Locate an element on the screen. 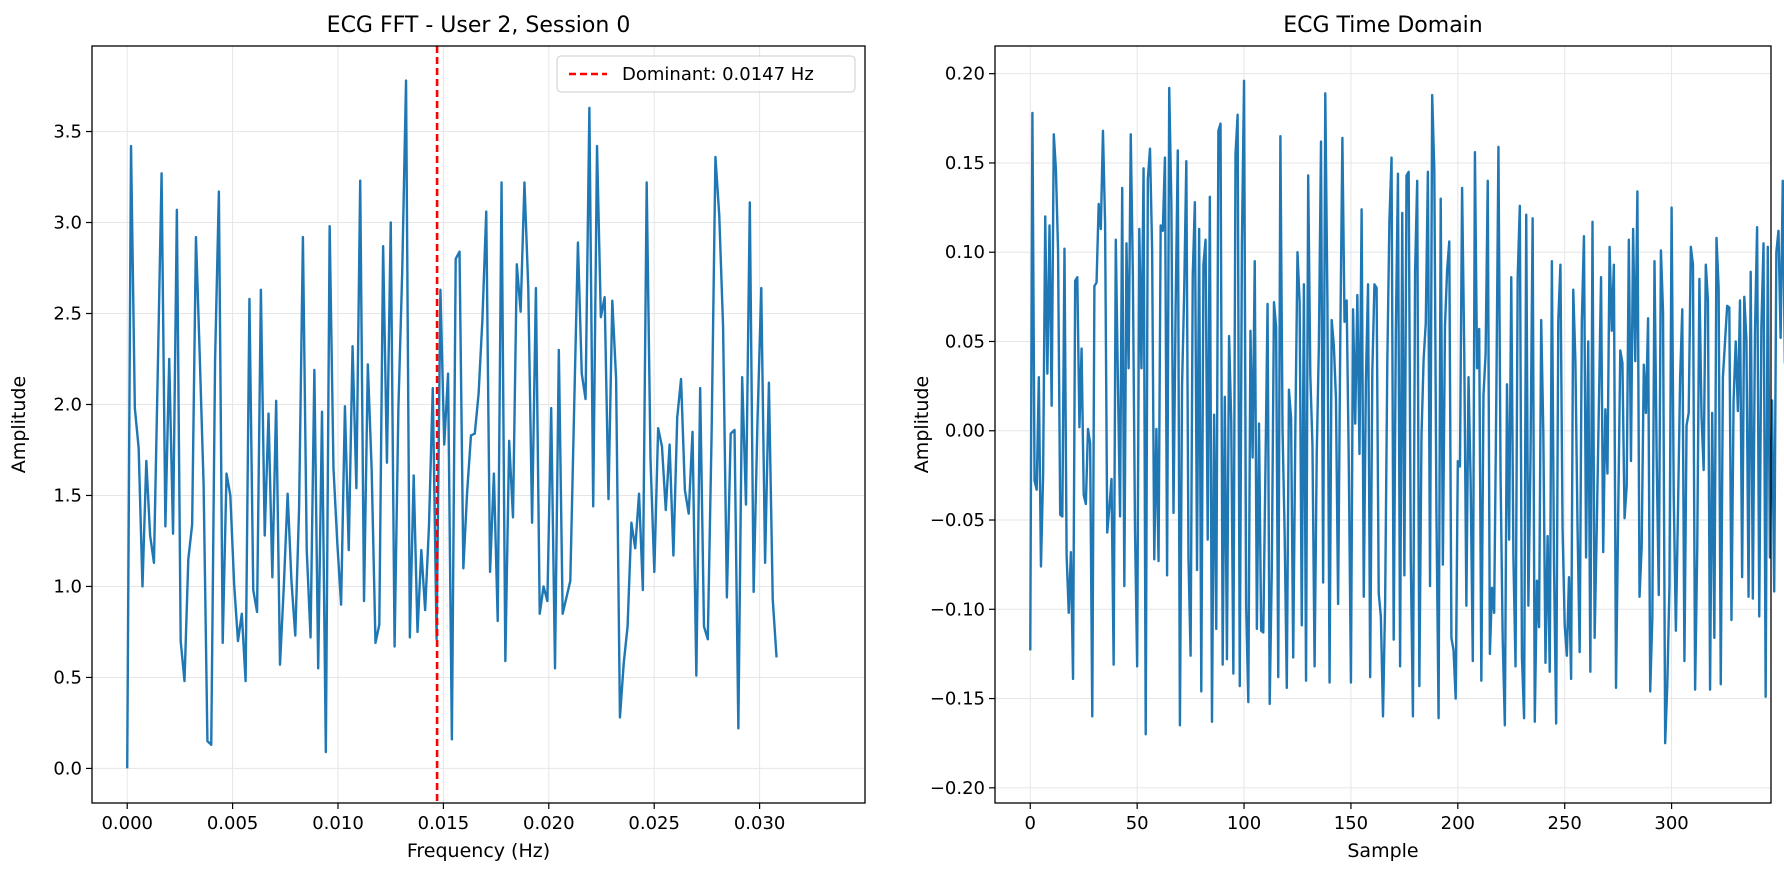  fft-y-tick-label: 2.5 is located at coordinates (67, 313).